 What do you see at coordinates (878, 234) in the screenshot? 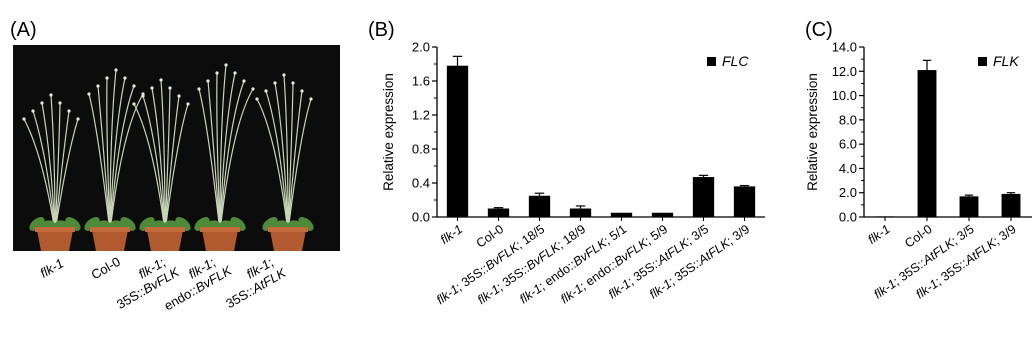
I see `chart-flk-category-label: flk-1` at bounding box center [878, 234].